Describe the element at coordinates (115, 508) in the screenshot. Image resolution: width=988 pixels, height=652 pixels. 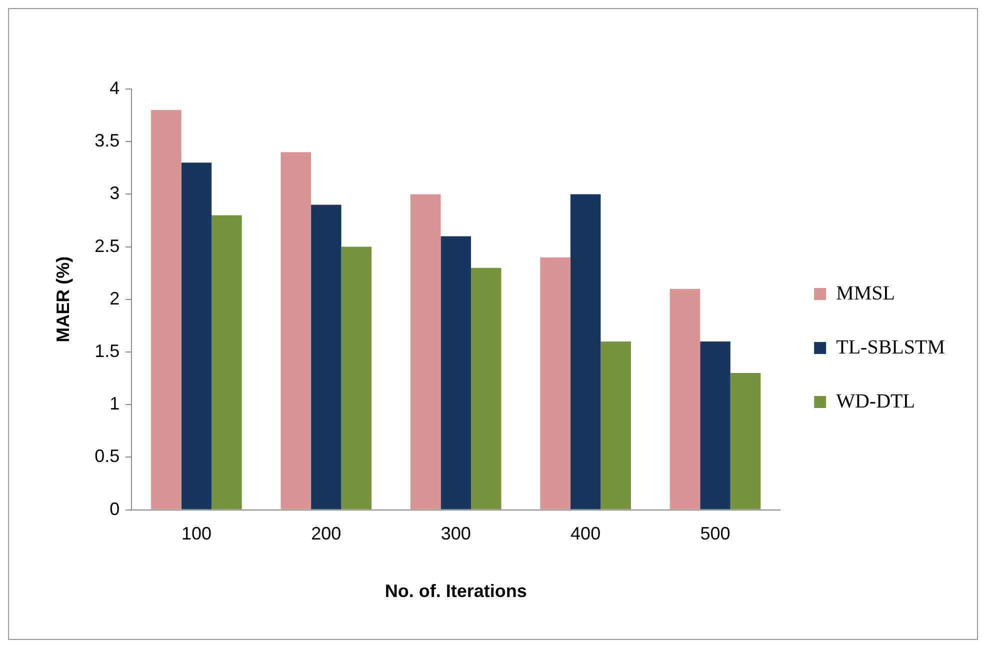
I see `y-tick-label: 0` at that location.